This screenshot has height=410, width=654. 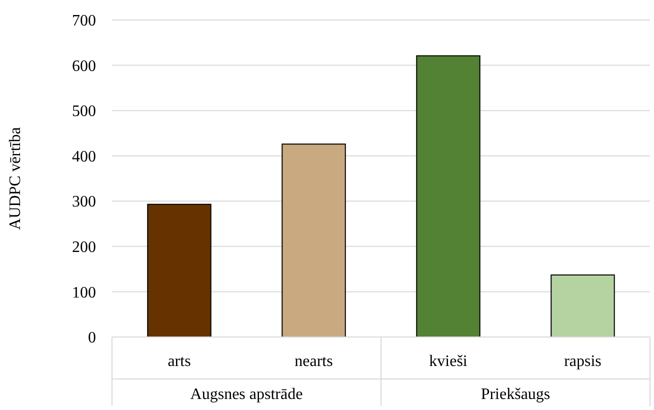 What do you see at coordinates (246, 394) in the screenshot?
I see `text: Augsnes apstrāde` at bounding box center [246, 394].